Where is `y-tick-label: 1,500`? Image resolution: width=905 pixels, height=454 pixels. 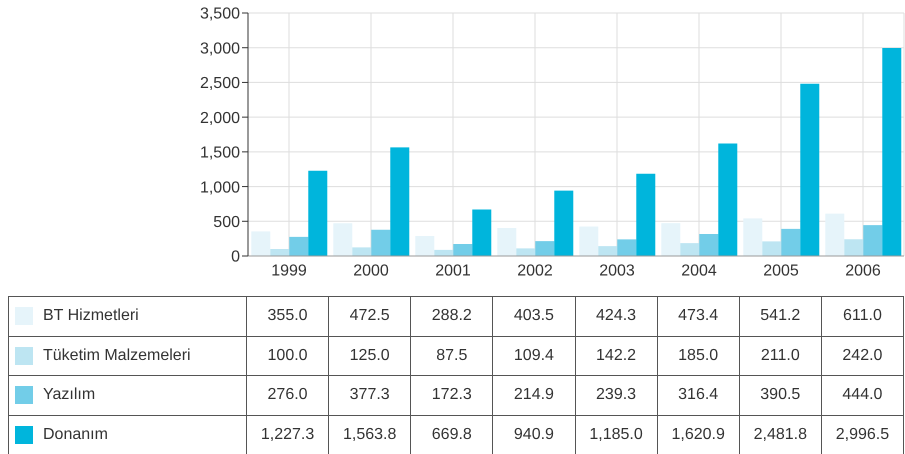 y-tick-label: 1,500 is located at coordinates (220, 153).